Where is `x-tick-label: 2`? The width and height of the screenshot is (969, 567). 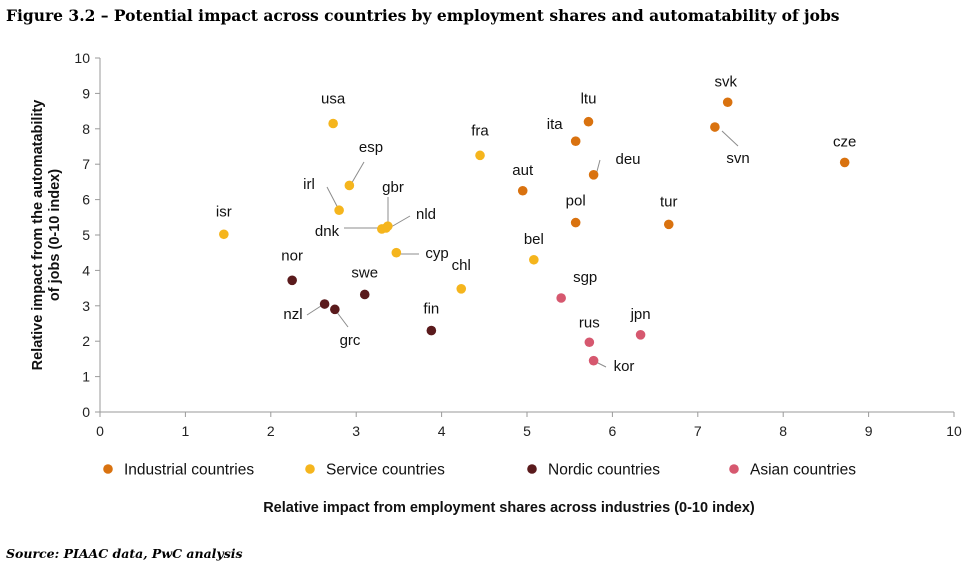 x-tick-label: 2 is located at coordinates (271, 431).